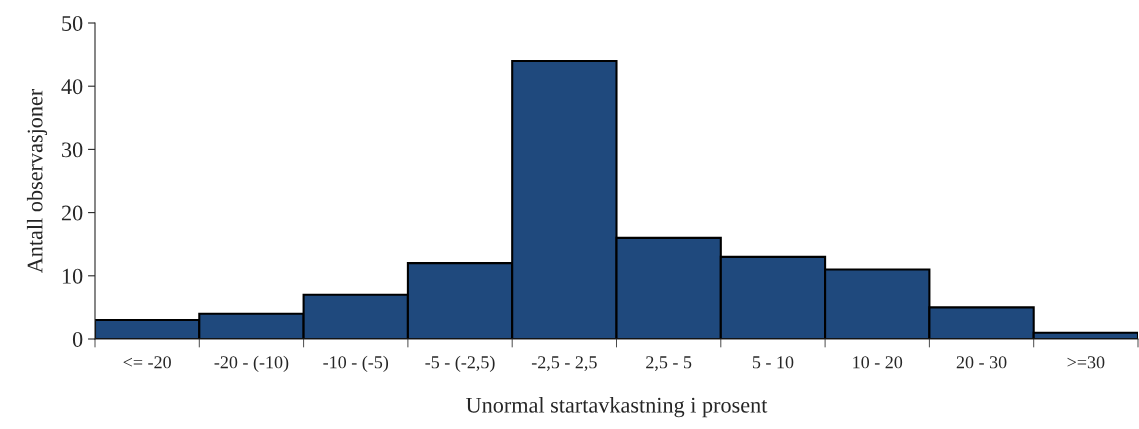 The image size is (1139, 429). Describe the element at coordinates (773, 362) in the screenshot. I see `x-tick-label: 5 - 10` at that location.